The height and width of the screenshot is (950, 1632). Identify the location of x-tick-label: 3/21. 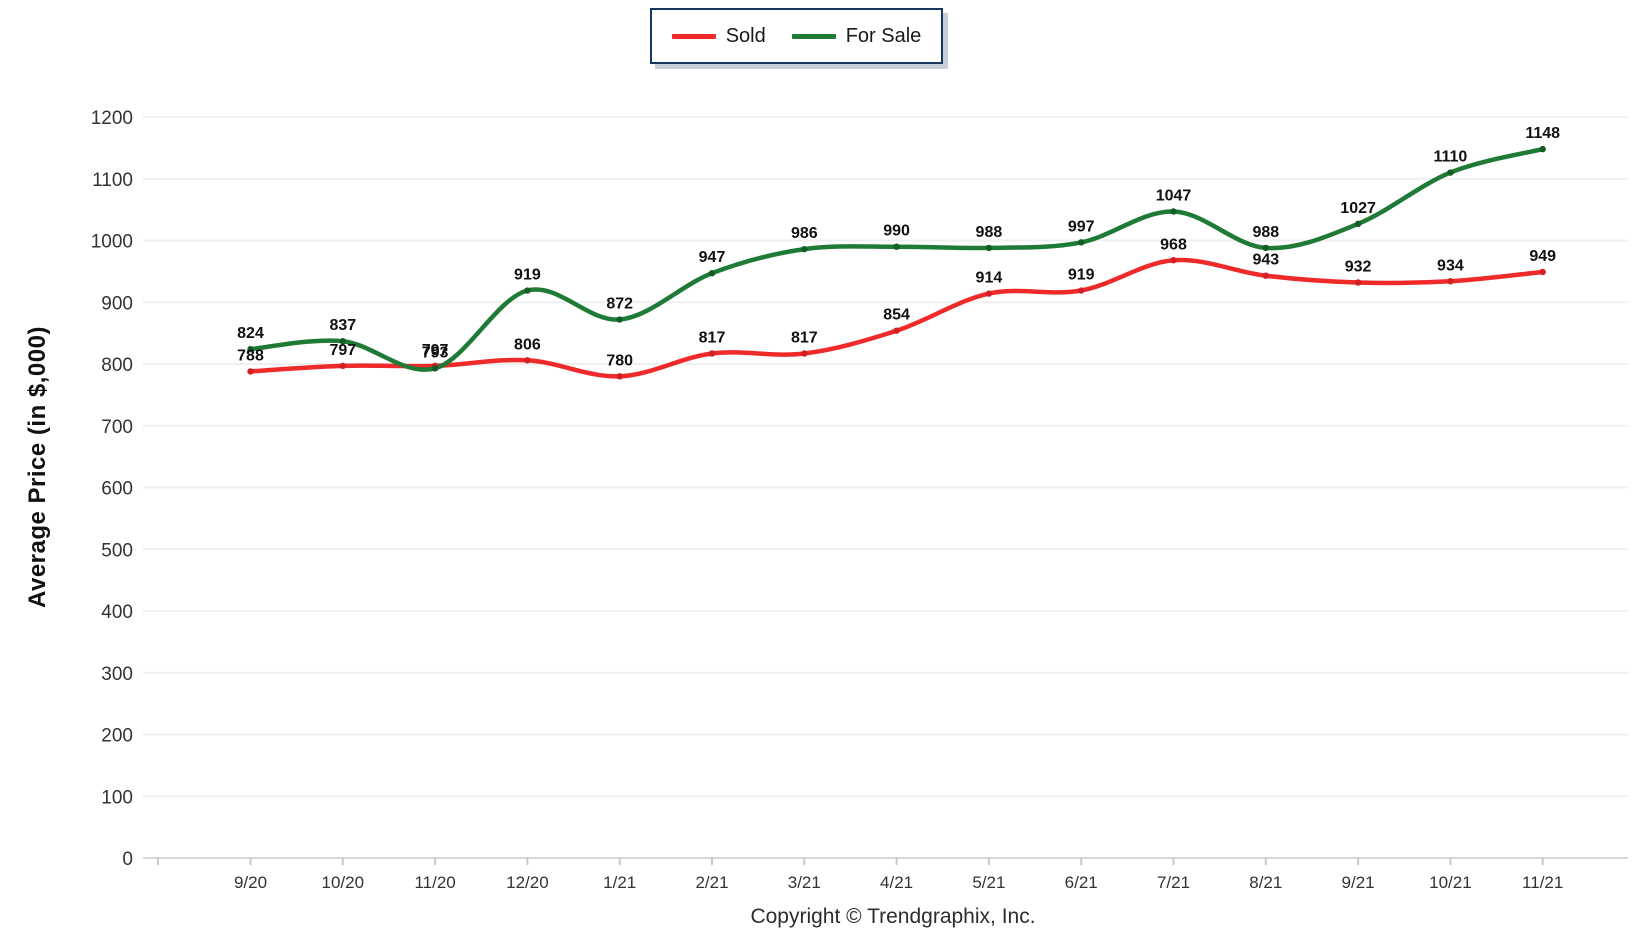
(804, 882).